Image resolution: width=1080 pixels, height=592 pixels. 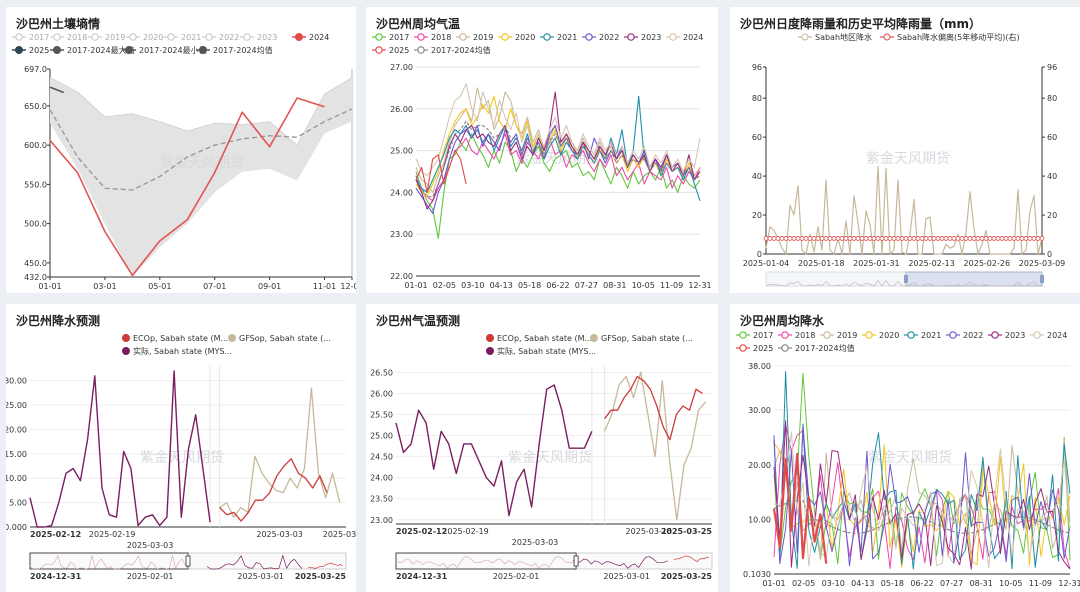 I want to click on legend-soil-2021-label: 2021, so click(x=191, y=37).